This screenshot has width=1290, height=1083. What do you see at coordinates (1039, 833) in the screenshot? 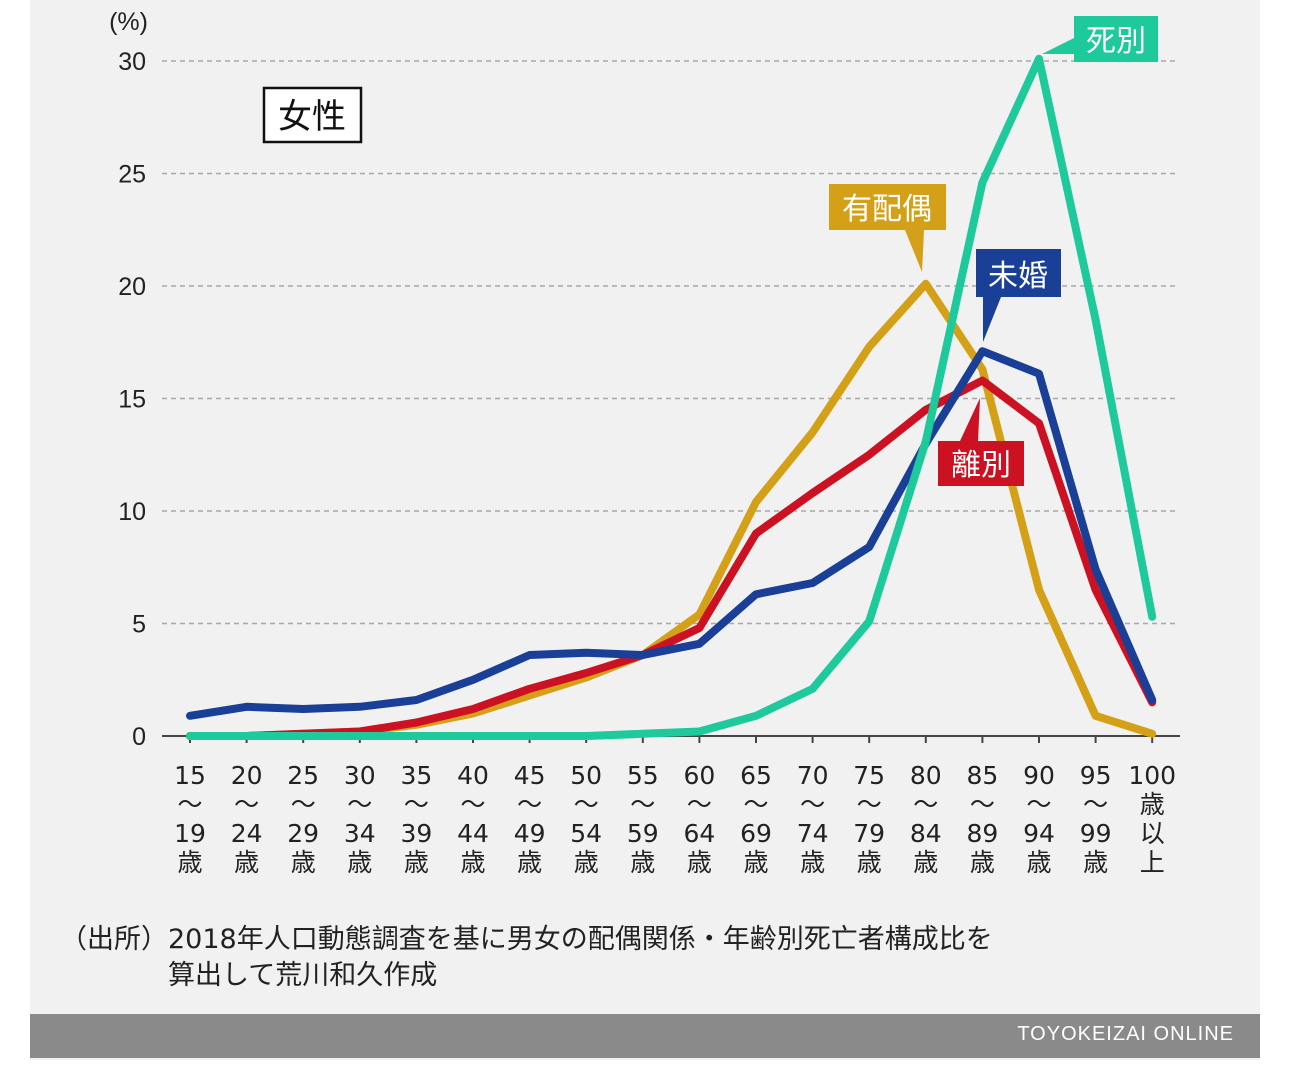
I see `x-tick-label: 94` at bounding box center [1039, 833].